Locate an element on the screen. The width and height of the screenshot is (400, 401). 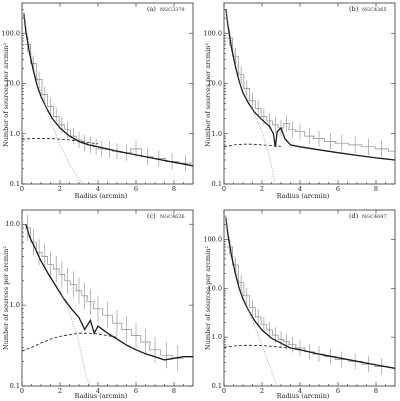
panel-label: (c) is located at coordinates (151, 216).